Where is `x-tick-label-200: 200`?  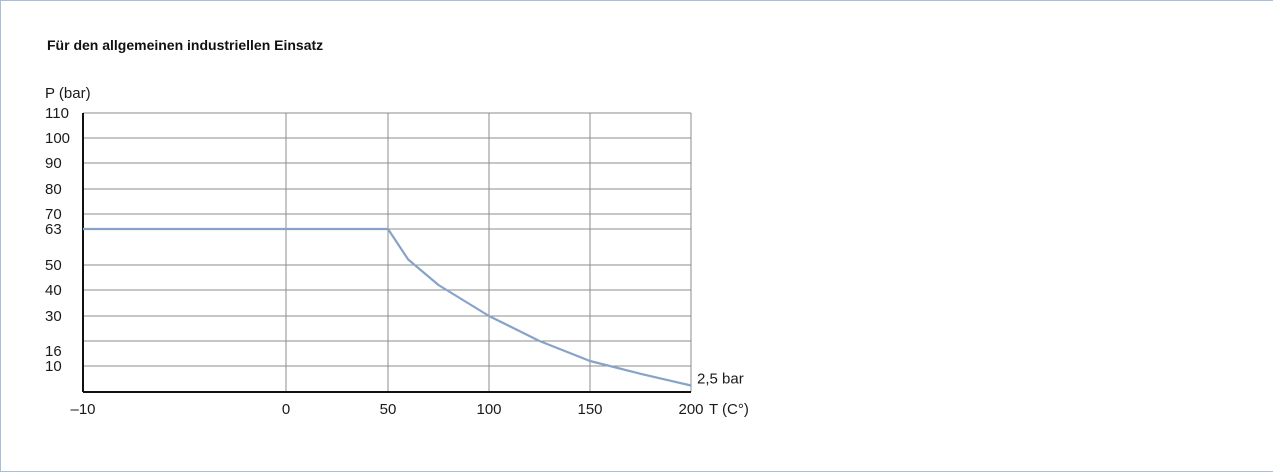
x-tick-label-200: 200 is located at coordinates (690, 409).